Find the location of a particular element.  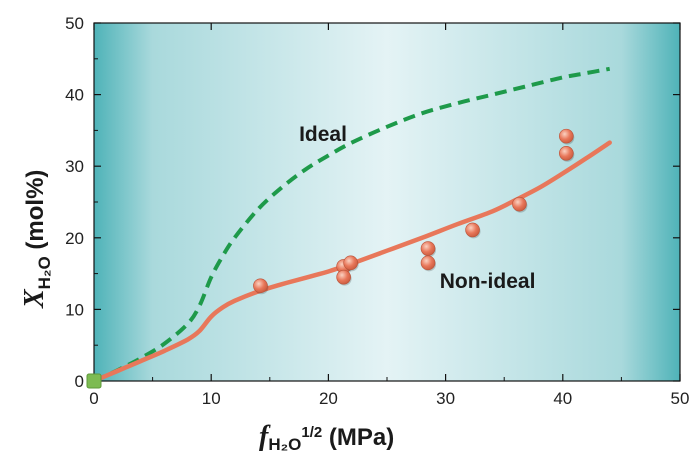

x-tick-label: 30 is located at coordinates (445, 398).